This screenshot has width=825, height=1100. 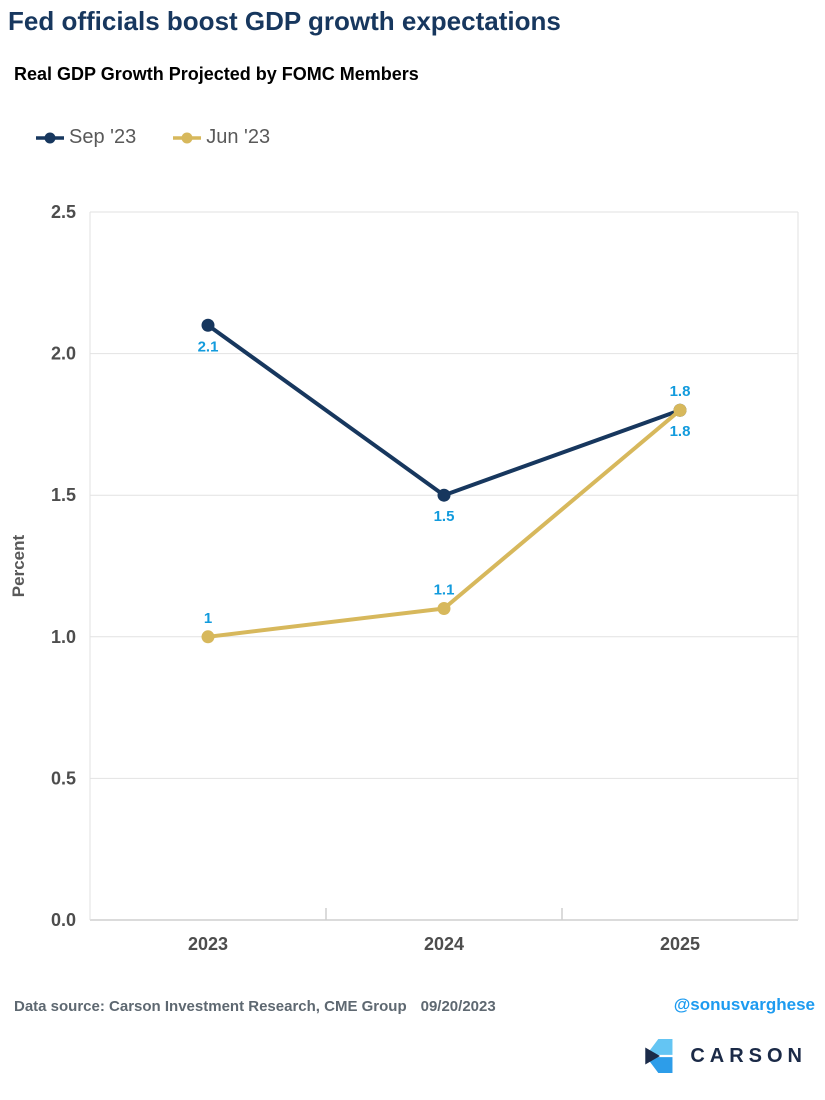 What do you see at coordinates (63, 637) in the screenshot?
I see `y-tick-label: 1.0` at bounding box center [63, 637].